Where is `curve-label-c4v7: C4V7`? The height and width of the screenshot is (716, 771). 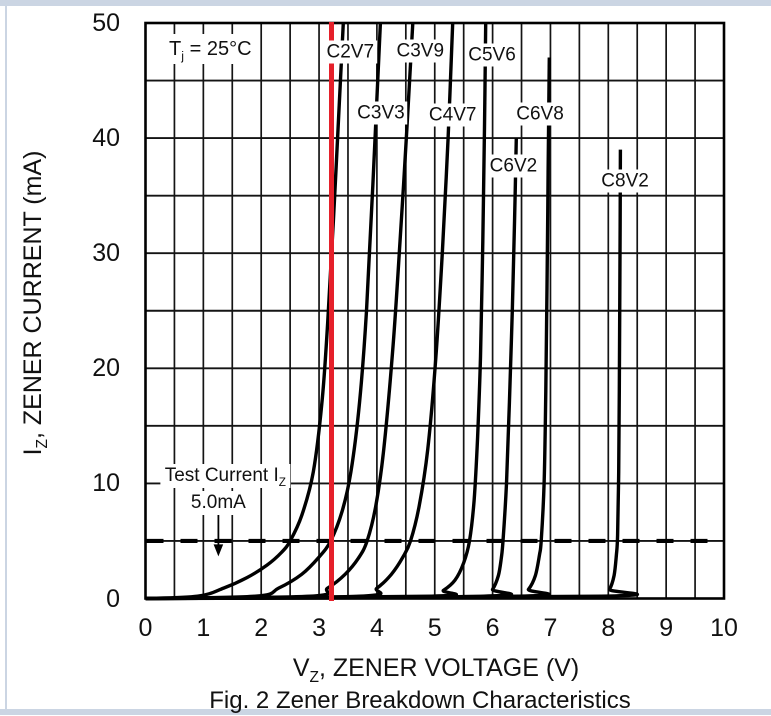 curve-label-c4v7: C4V7 is located at coordinates (452, 115).